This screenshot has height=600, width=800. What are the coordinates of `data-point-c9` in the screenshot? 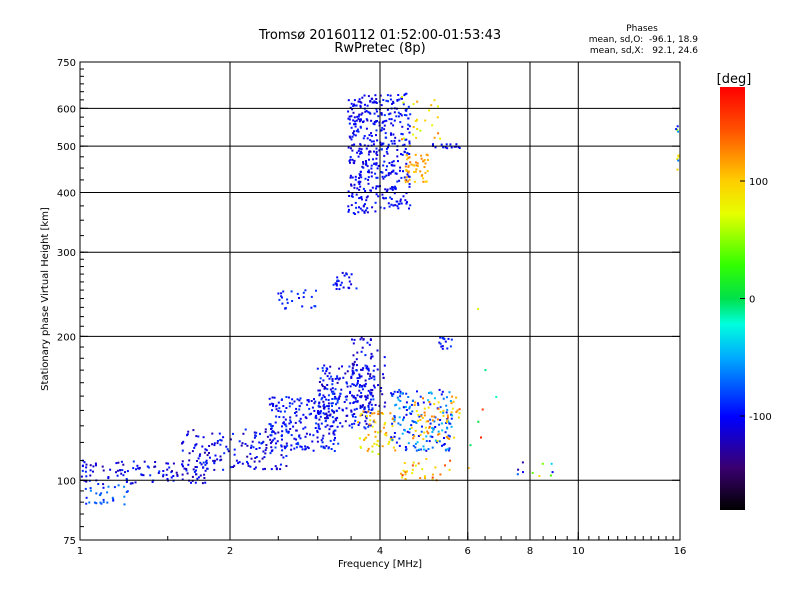 It's located at (401, 473).